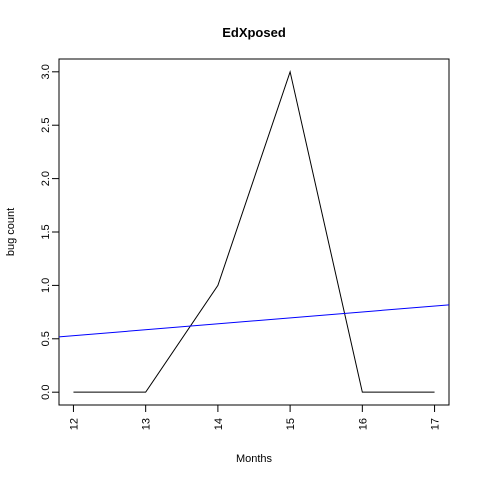 Image resolution: width=480 pixels, height=480 pixels. Describe the element at coordinates (46, 392) in the screenshot. I see `y-tick-label: 0.0` at that location.